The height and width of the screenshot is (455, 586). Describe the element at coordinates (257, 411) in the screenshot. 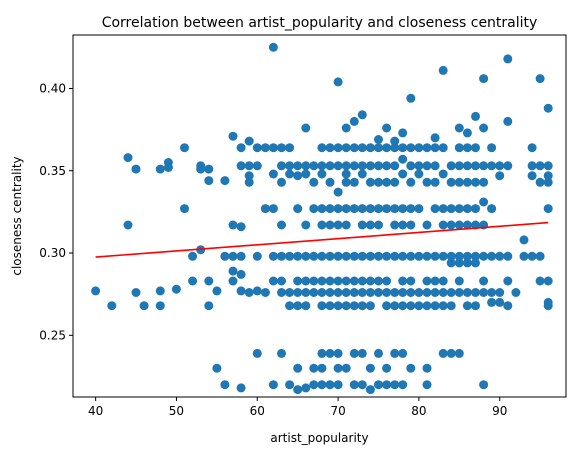

I see `x-tick-label: 60` at that location.